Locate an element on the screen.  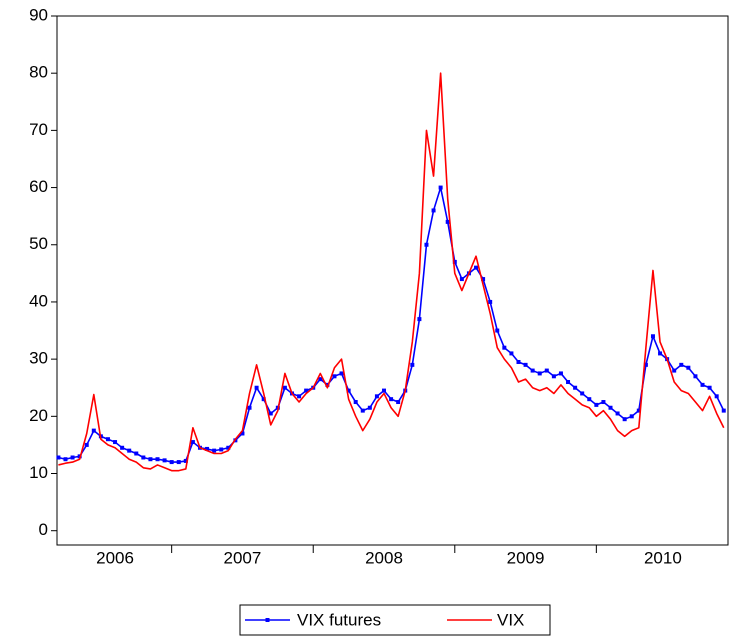
y-tick-label: 30 is located at coordinates (38, 358).